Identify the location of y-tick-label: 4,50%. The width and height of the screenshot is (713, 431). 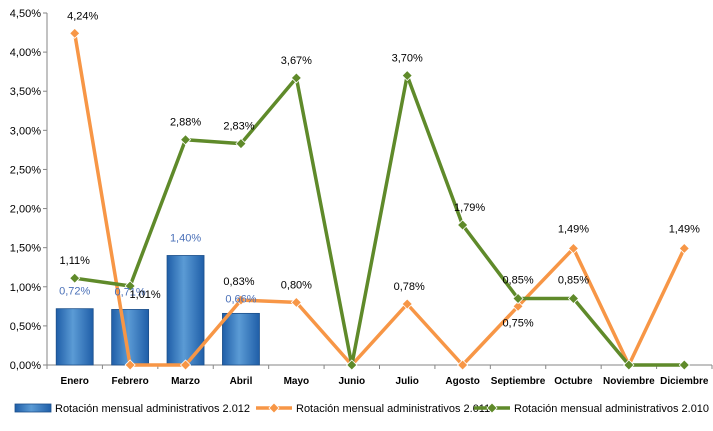
(25, 14).